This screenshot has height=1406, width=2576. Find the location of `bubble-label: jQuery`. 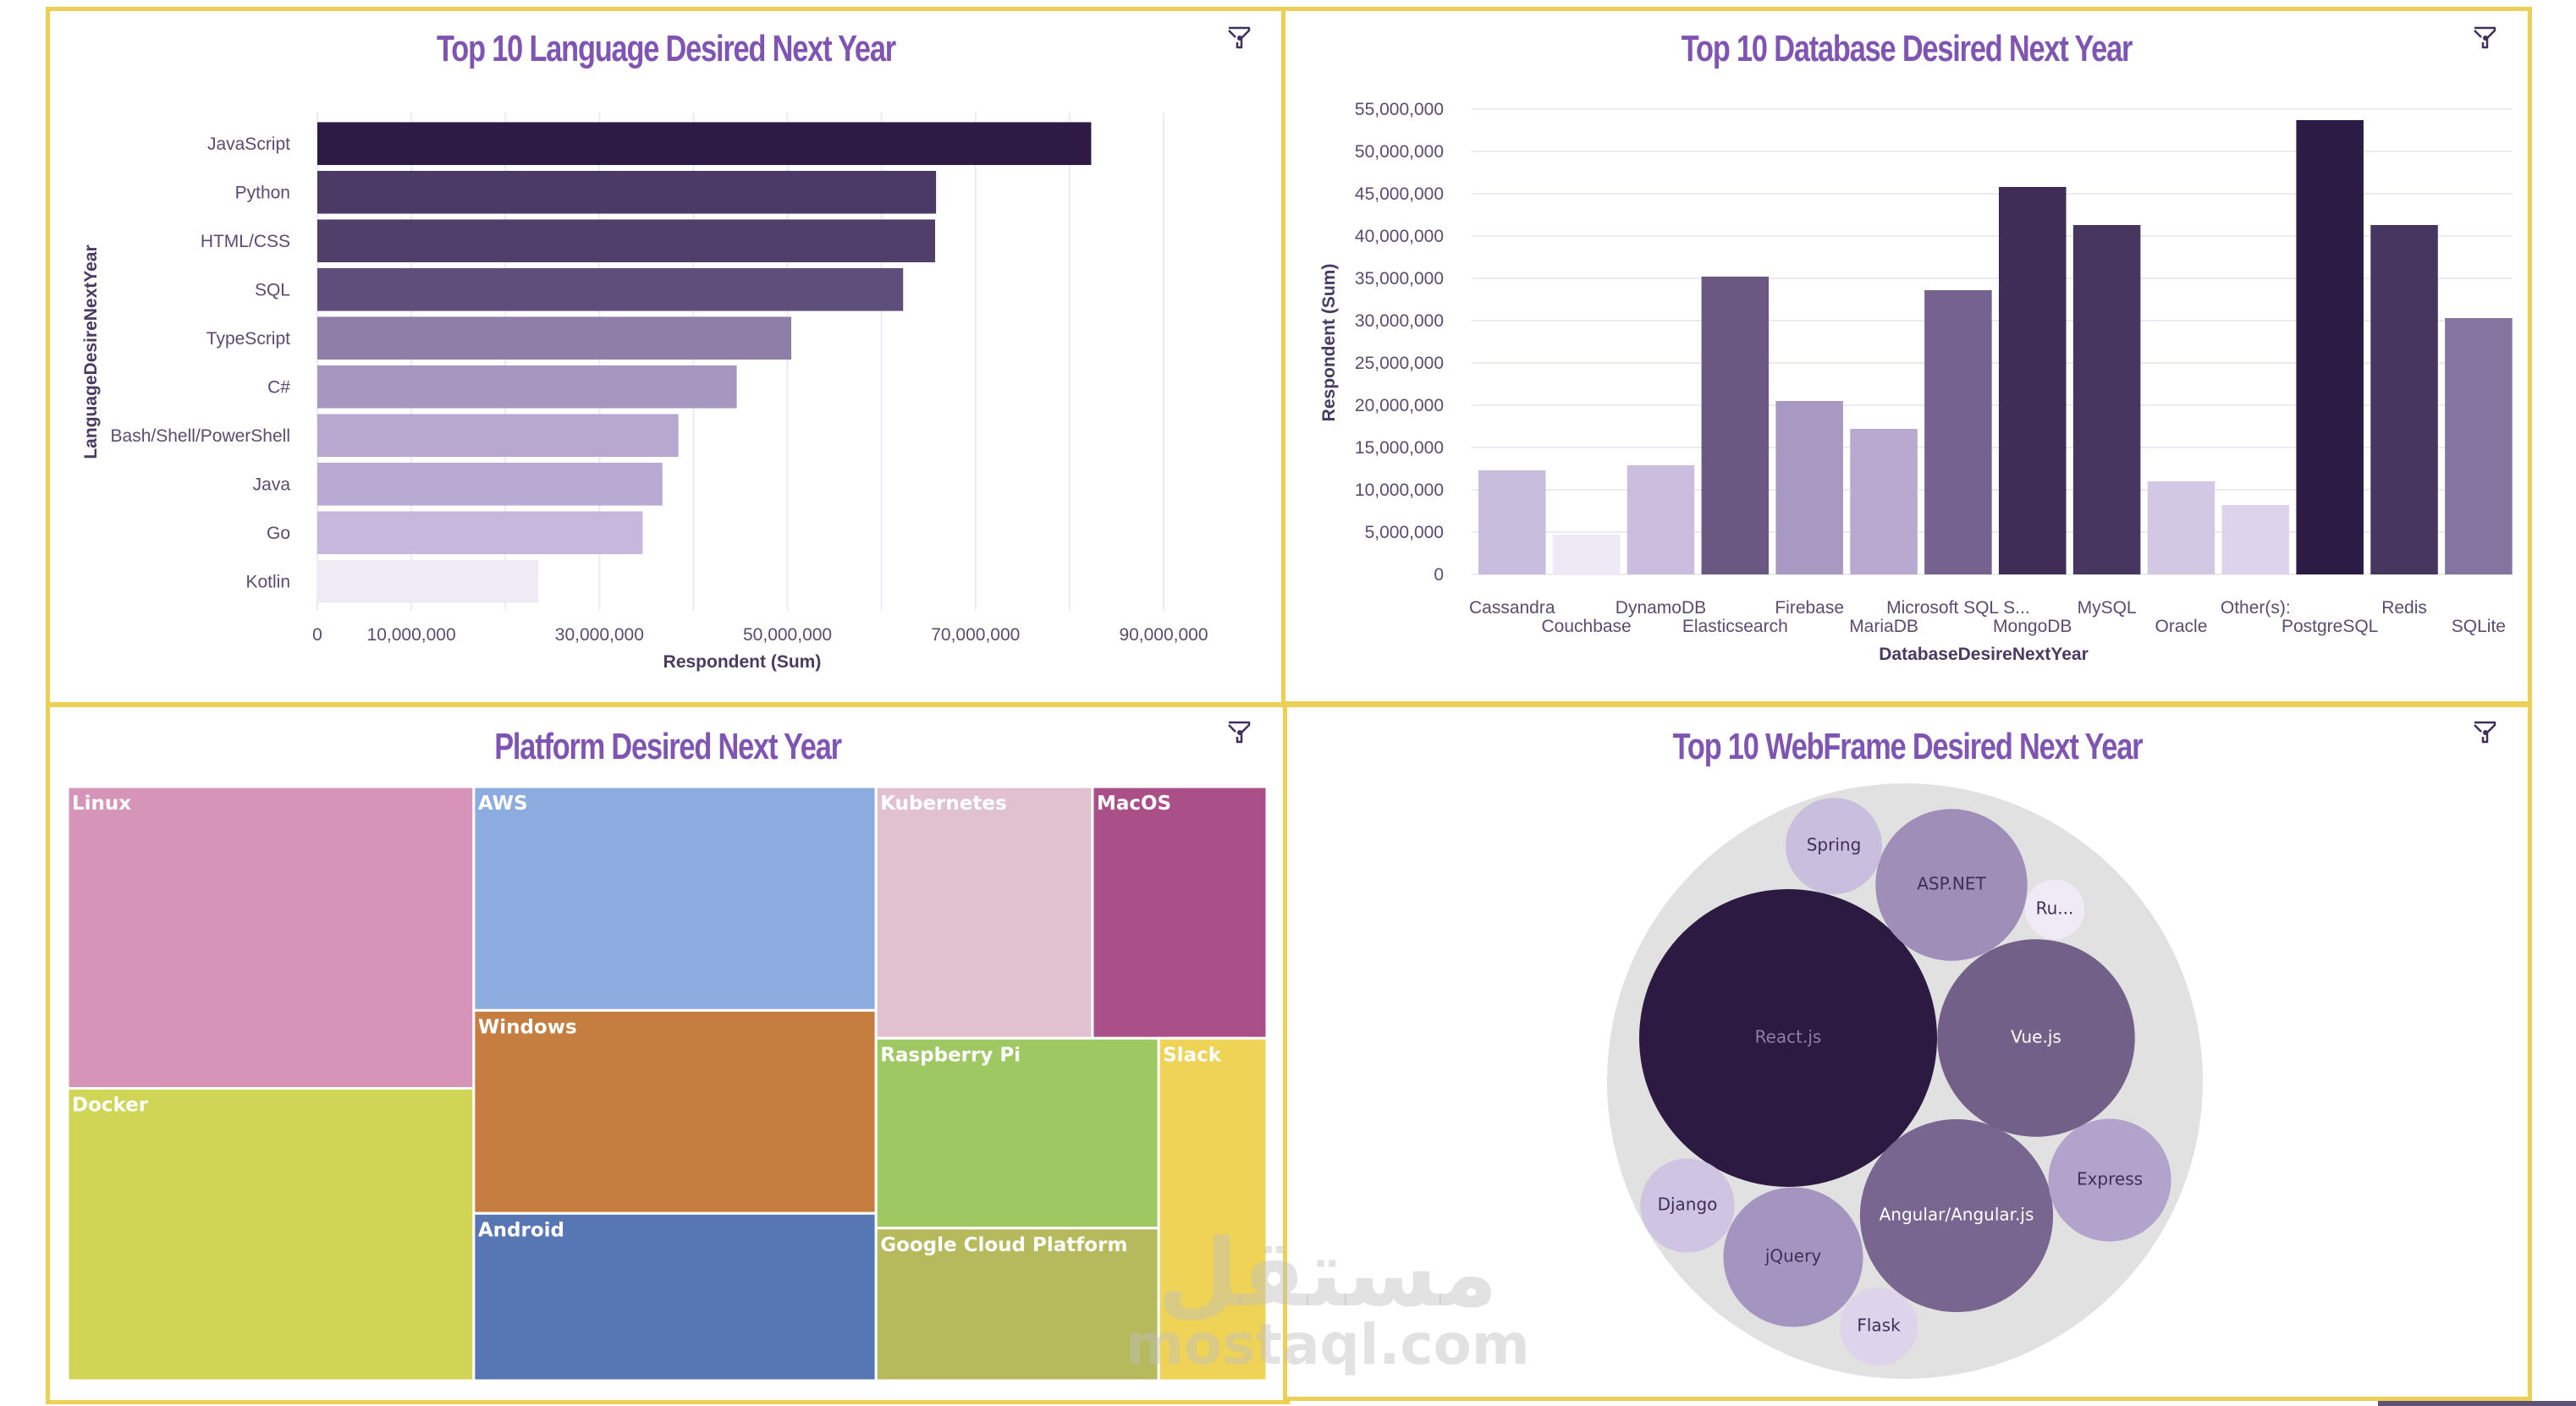

bubble-label: jQuery is located at coordinates (1793, 1256).